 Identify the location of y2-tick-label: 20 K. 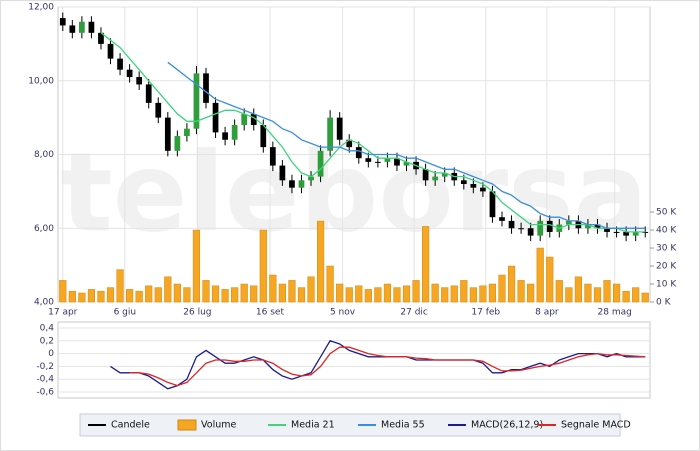
(666, 267).